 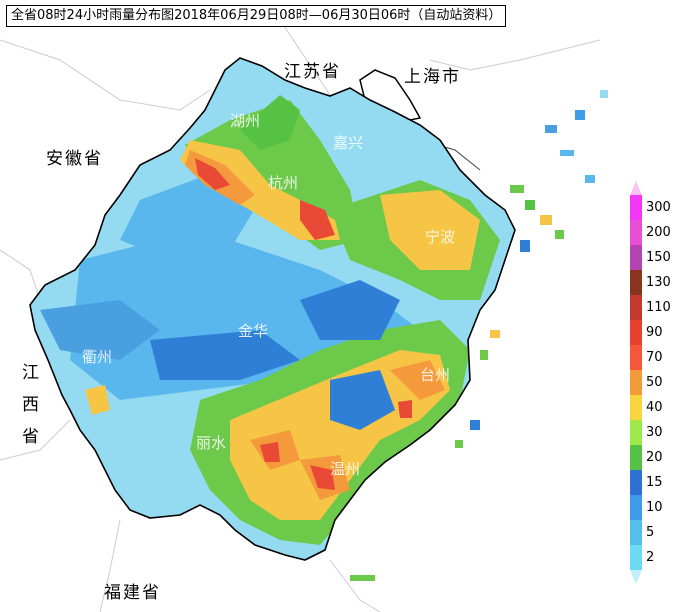 What do you see at coordinates (253, 331) in the screenshot?
I see `label-jinhua: 金华` at bounding box center [253, 331].